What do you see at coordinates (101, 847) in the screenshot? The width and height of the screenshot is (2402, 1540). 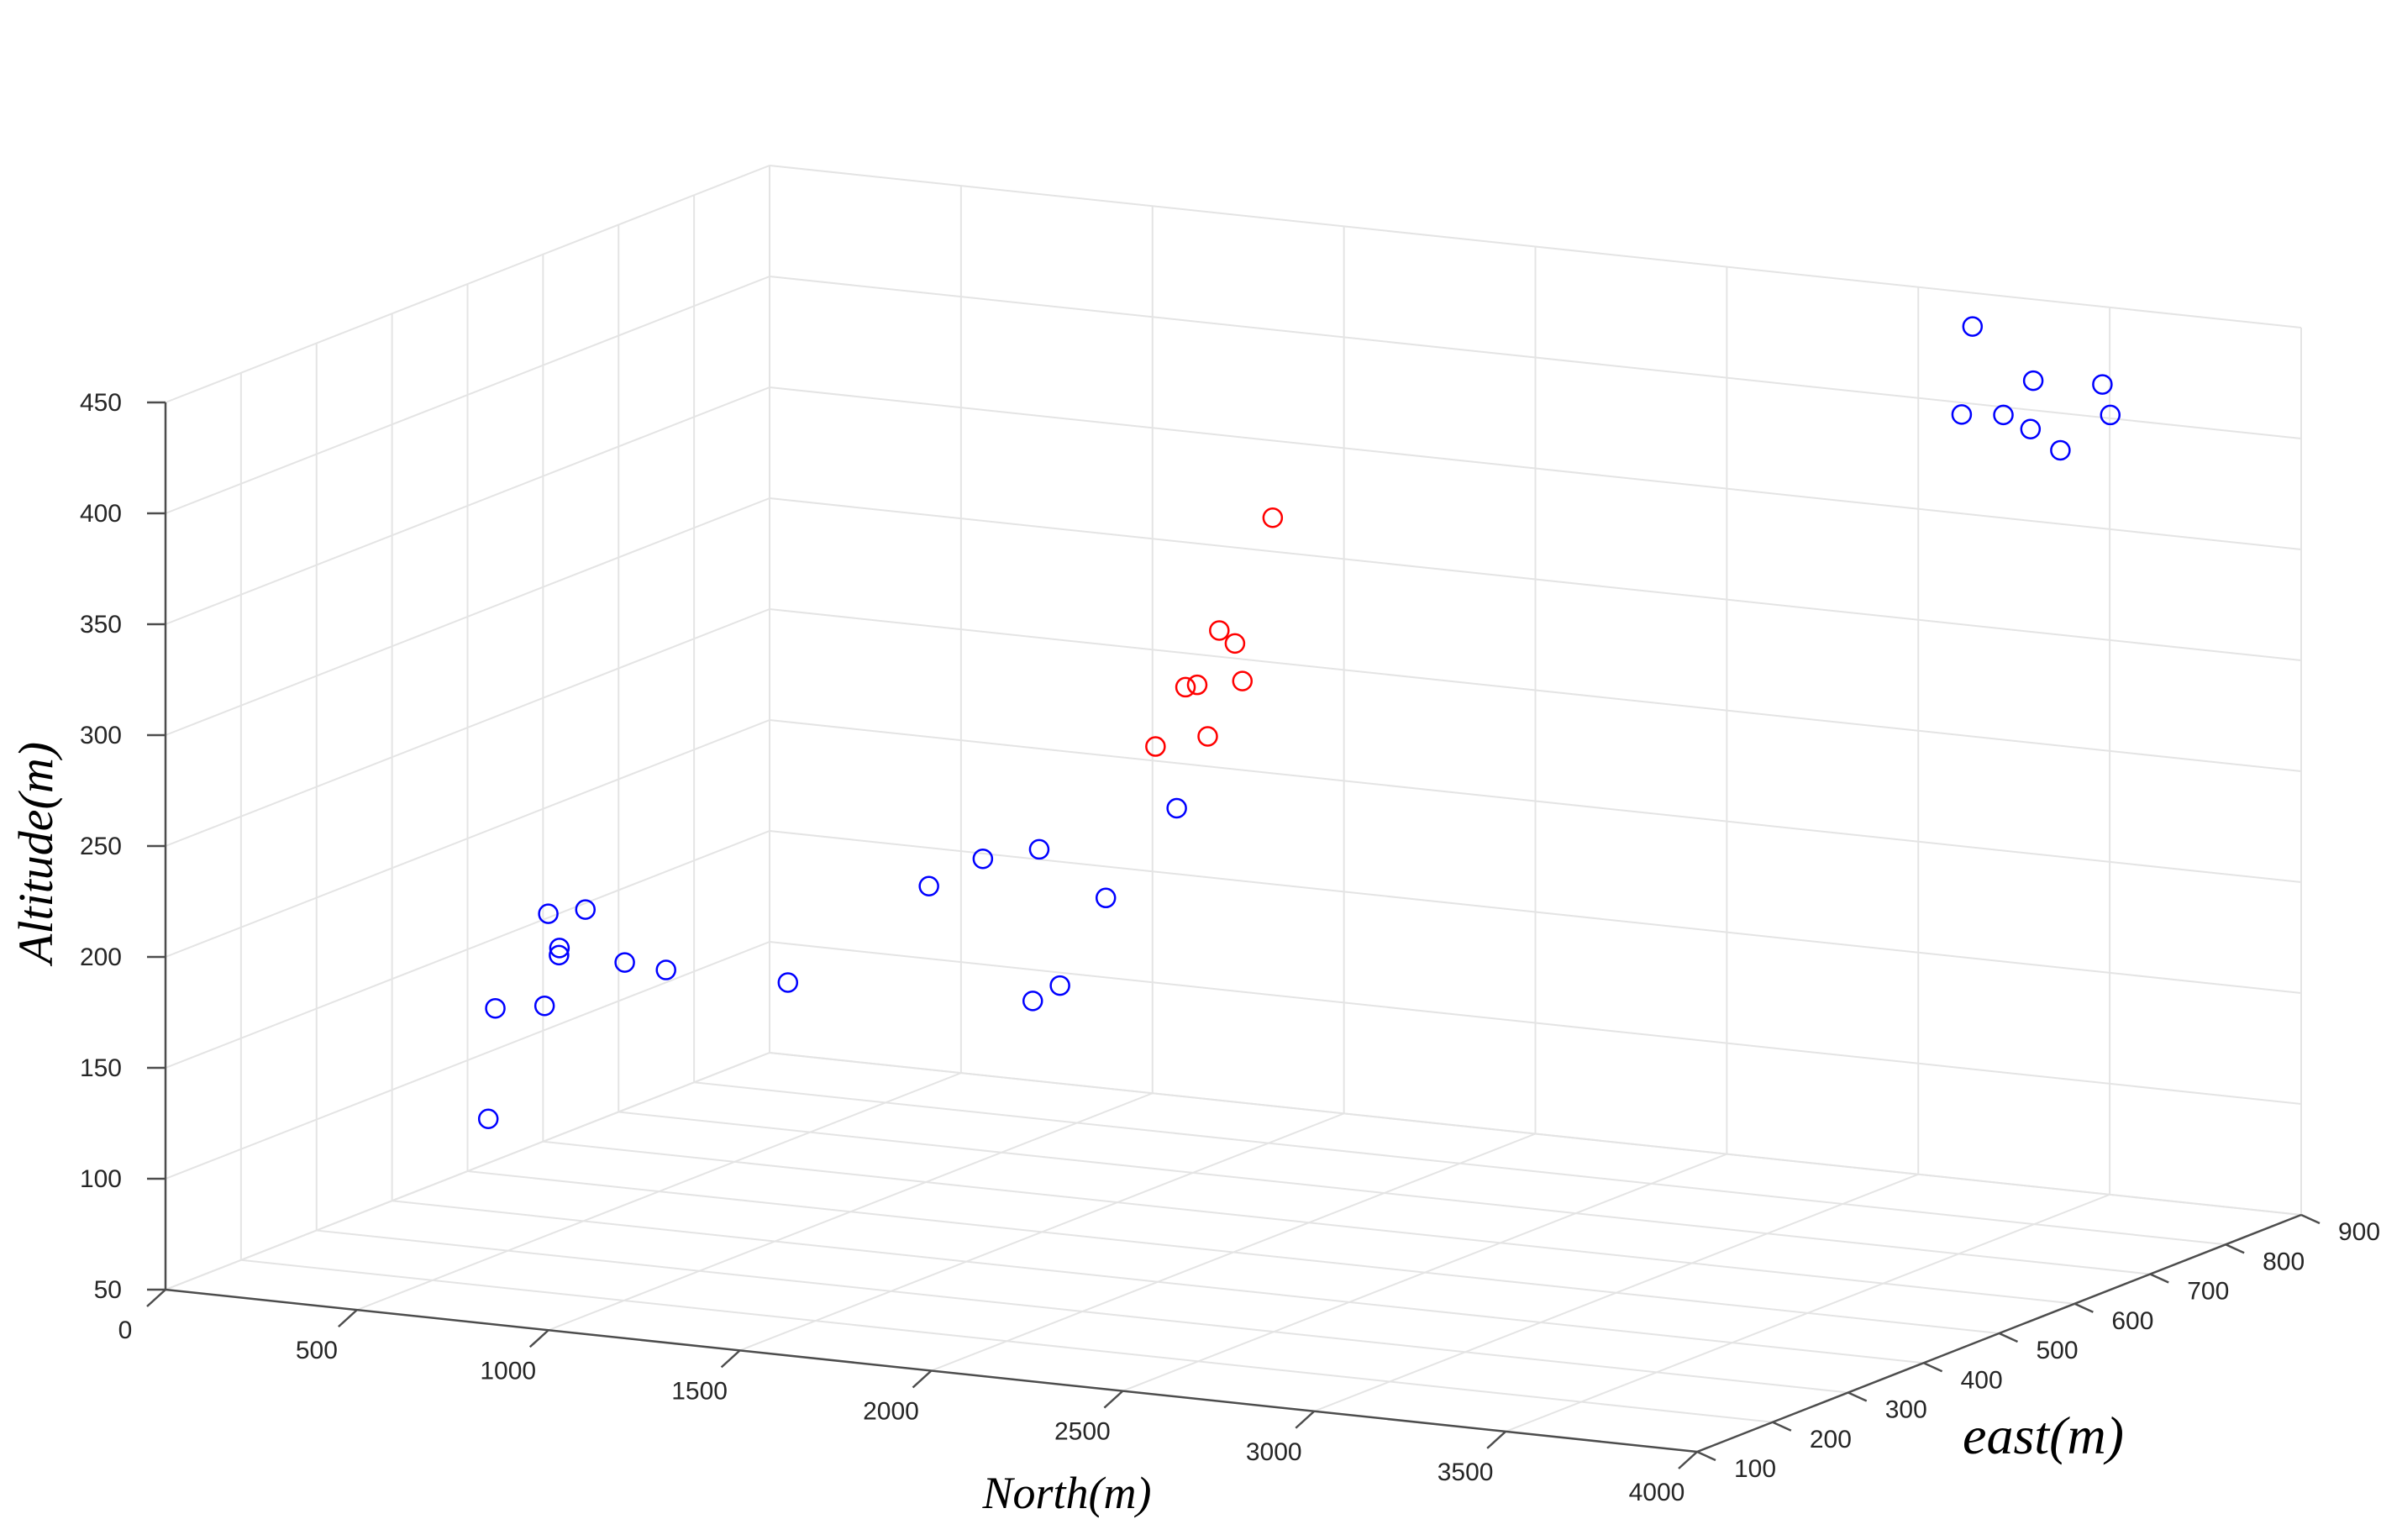 I see `z-tick-label: 250` at bounding box center [101, 847].